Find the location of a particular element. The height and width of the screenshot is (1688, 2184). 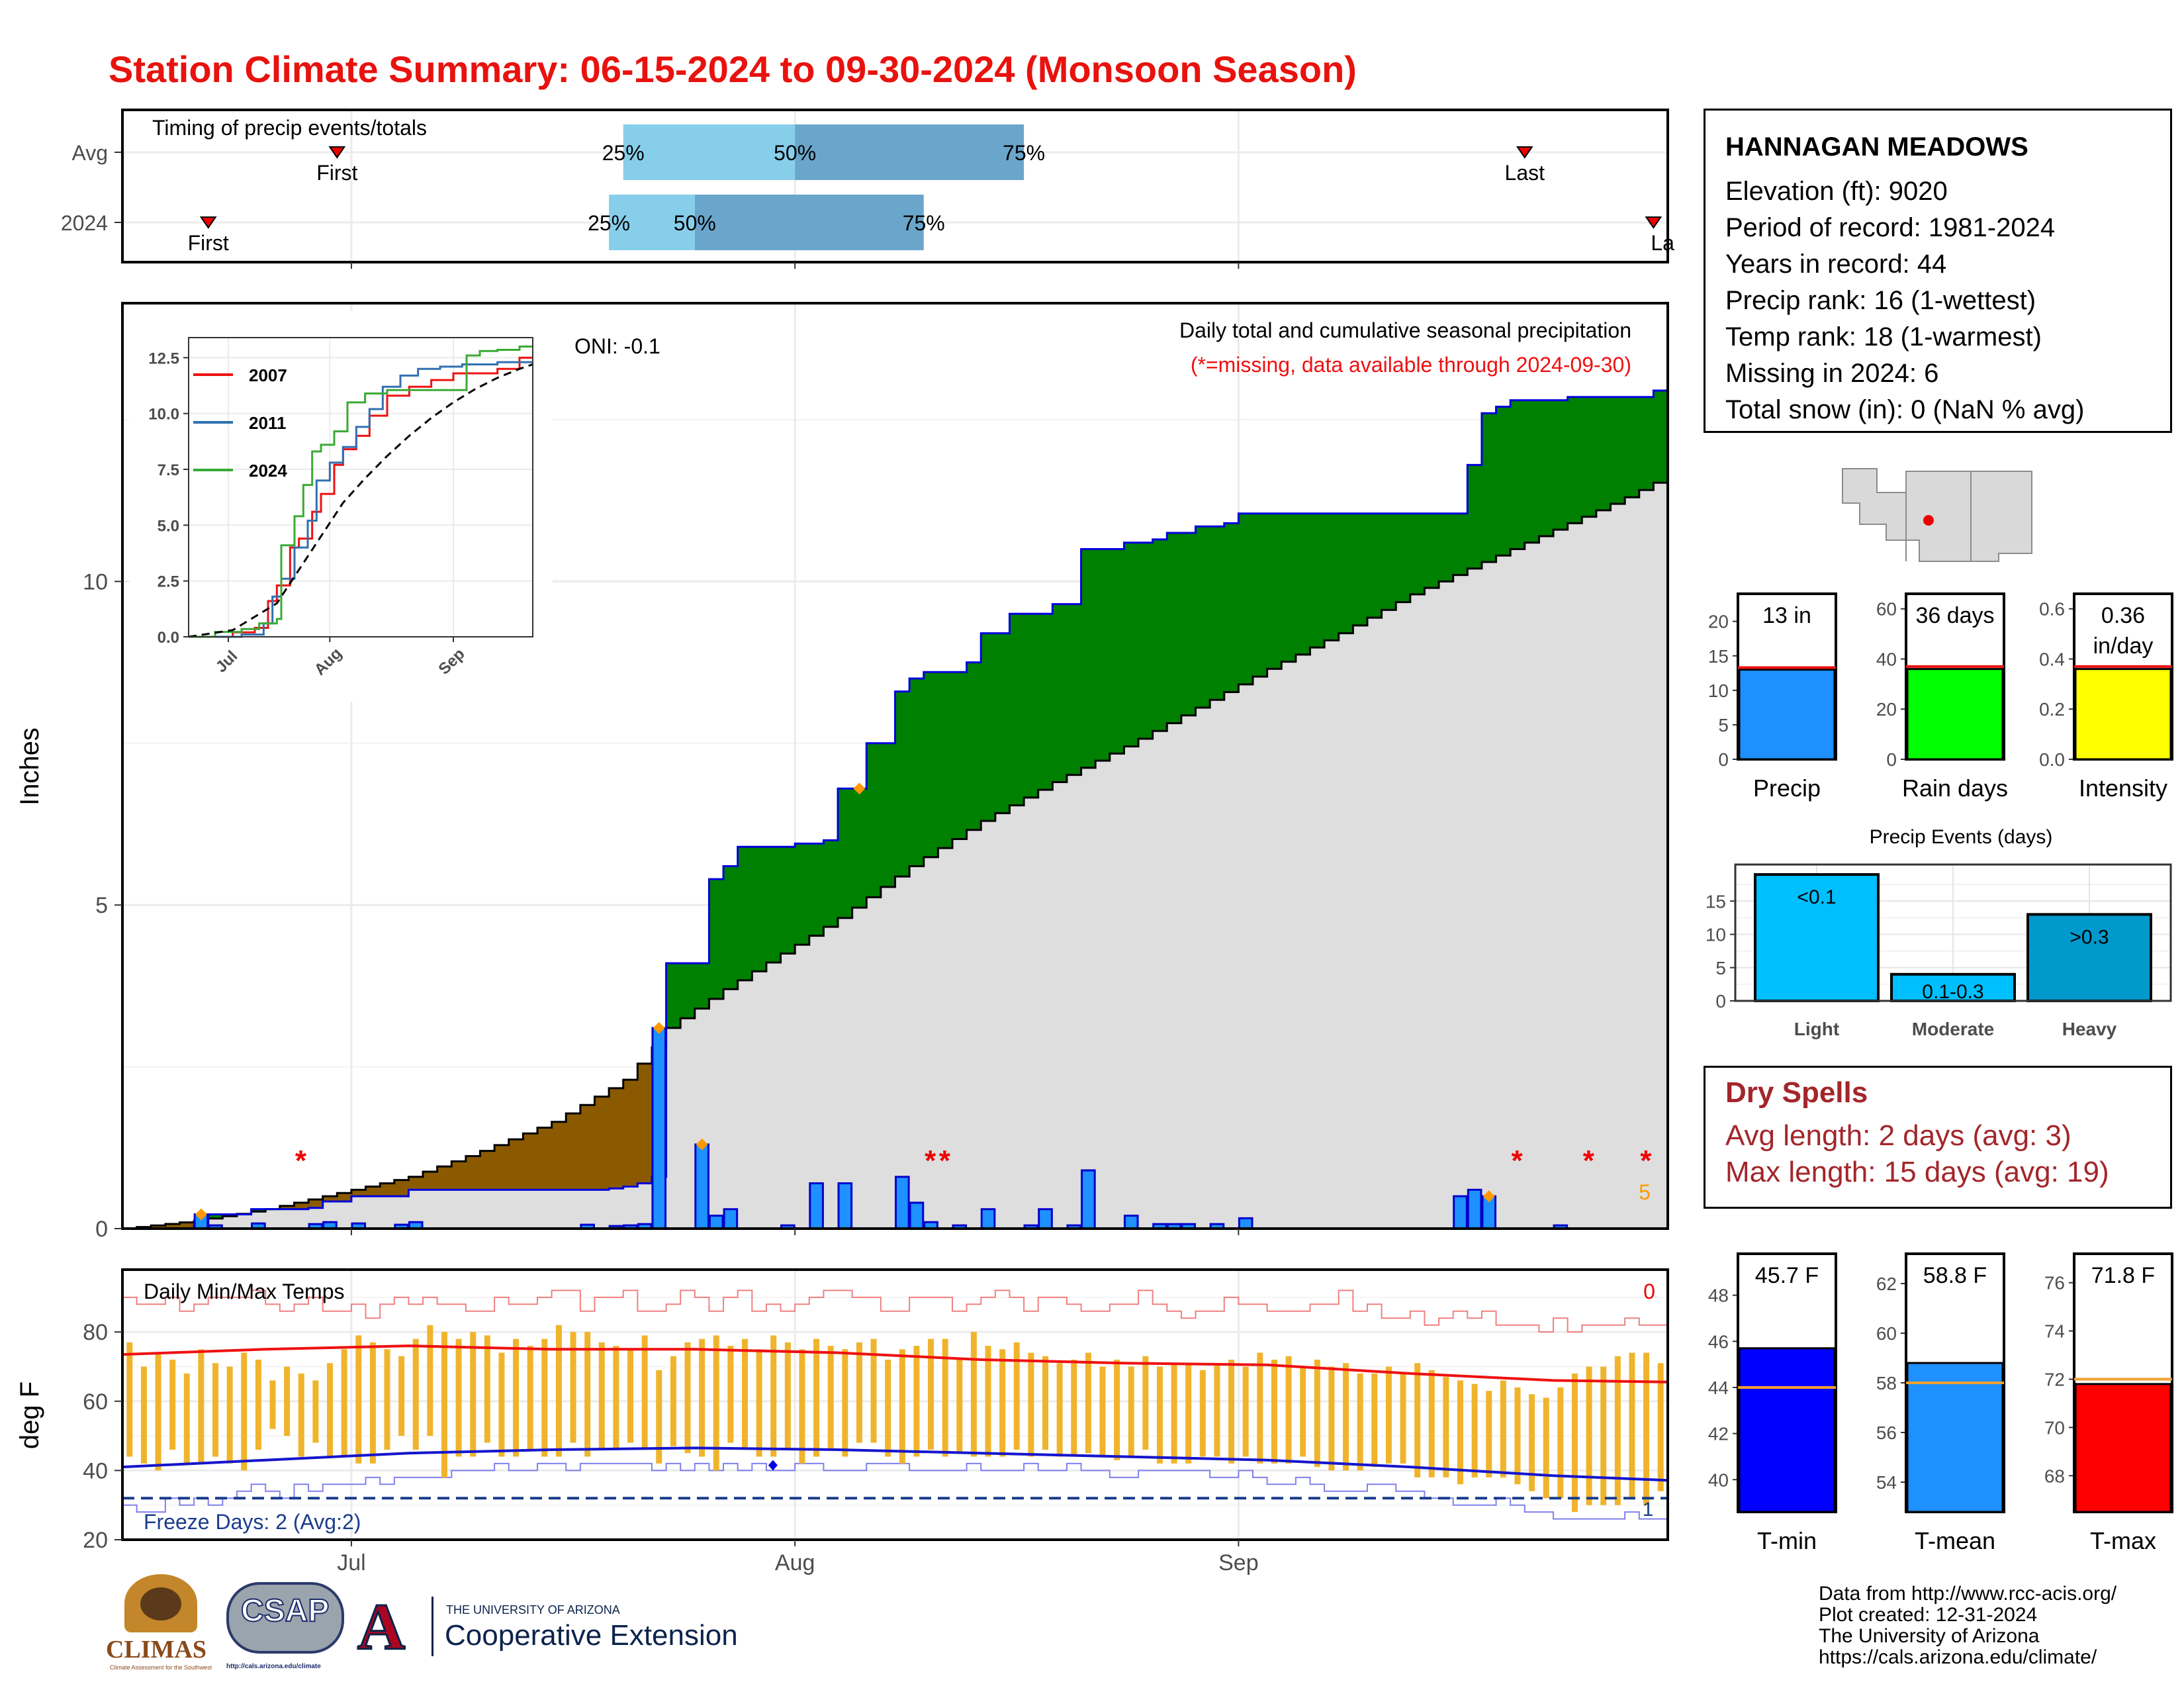

mini-bar-category-label: Precip is located at coordinates (1787, 788).